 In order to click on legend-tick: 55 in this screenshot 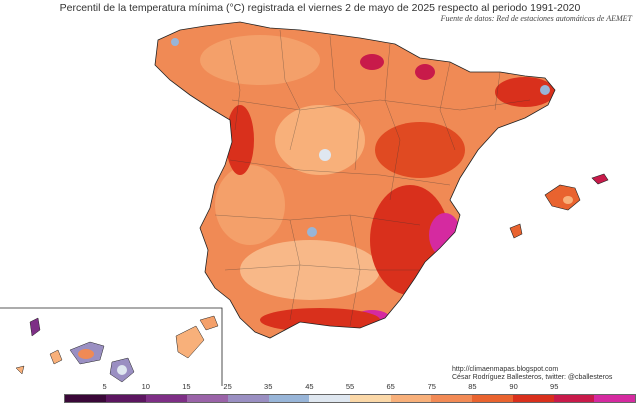, I will do `click(350, 386)`.